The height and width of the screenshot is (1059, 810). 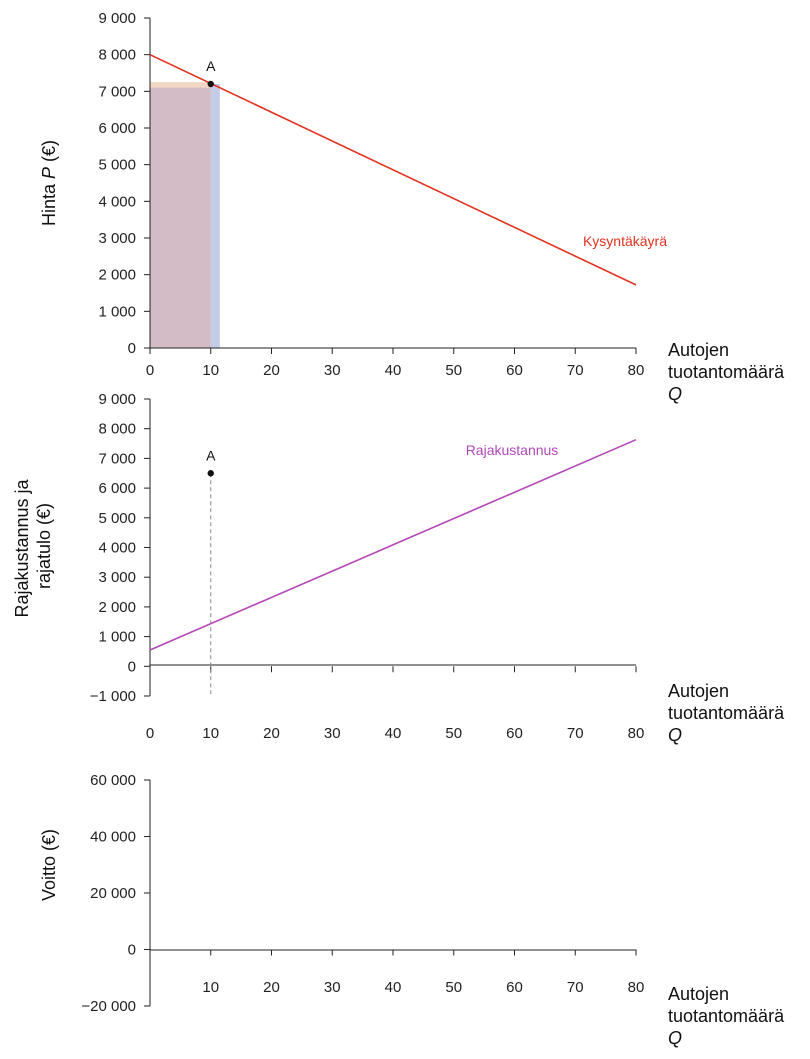 What do you see at coordinates (393, 169) in the screenshot?
I see `demand-curve` at bounding box center [393, 169].